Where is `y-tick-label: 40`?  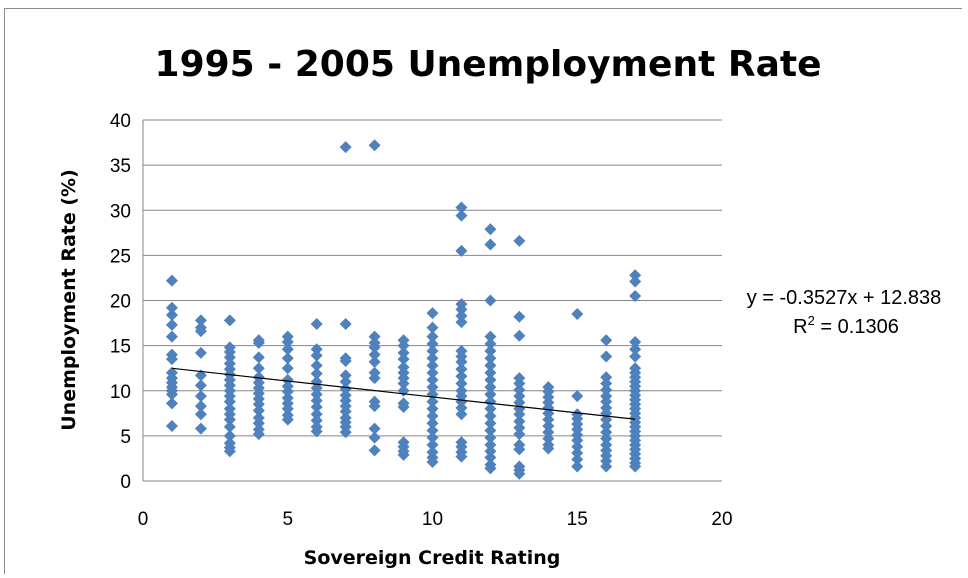
y-tick-label: 40 is located at coordinates (120, 121).